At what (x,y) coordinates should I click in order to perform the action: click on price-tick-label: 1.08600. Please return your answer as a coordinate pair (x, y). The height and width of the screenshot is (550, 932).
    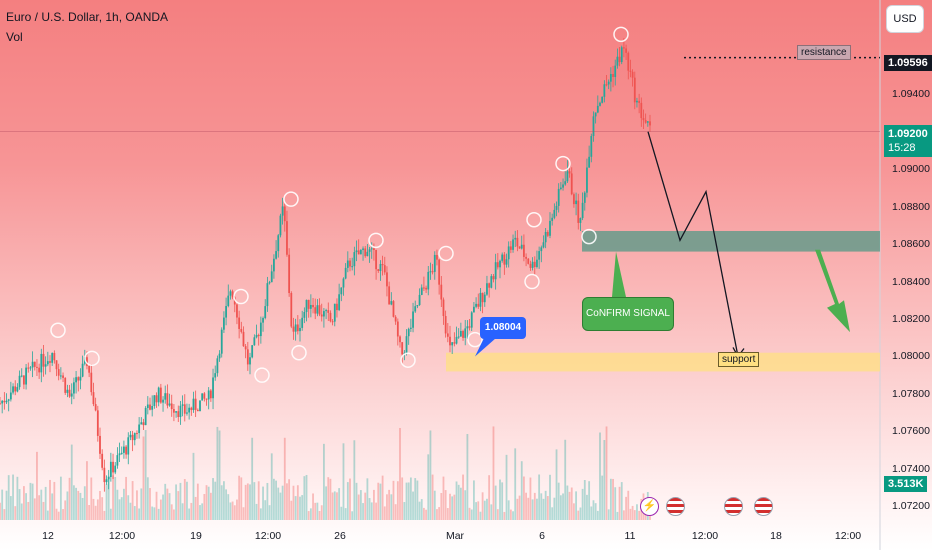
    Looking at the image, I should click on (911, 244).